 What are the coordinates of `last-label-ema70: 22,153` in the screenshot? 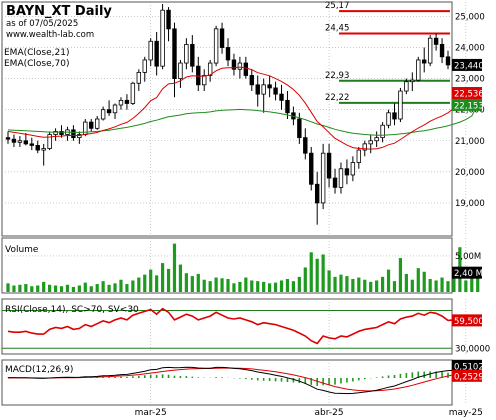 It's located at (468, 104).